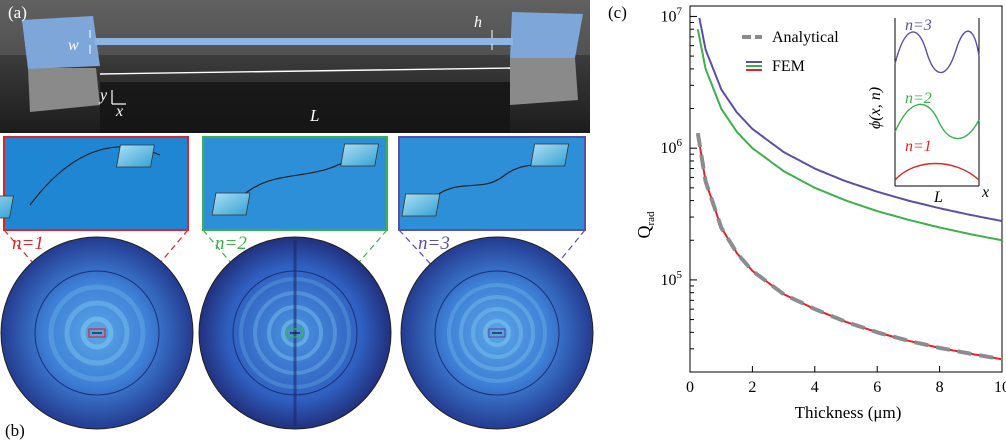 This screenshot has height=446, width=1006. Describe the element at coordinates (421, 205) in the screenshot. I see `anchor-left-n3` at that location.